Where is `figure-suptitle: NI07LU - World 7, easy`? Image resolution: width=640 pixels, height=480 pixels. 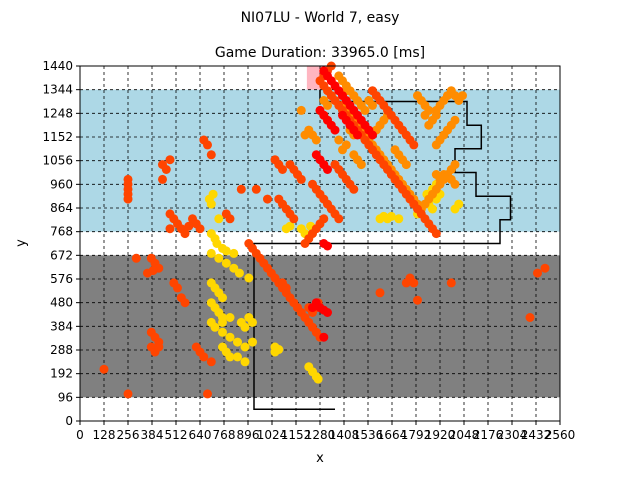 figure-suptitle: NI07LU - World 7, easy is located at coordinates (320, 18).